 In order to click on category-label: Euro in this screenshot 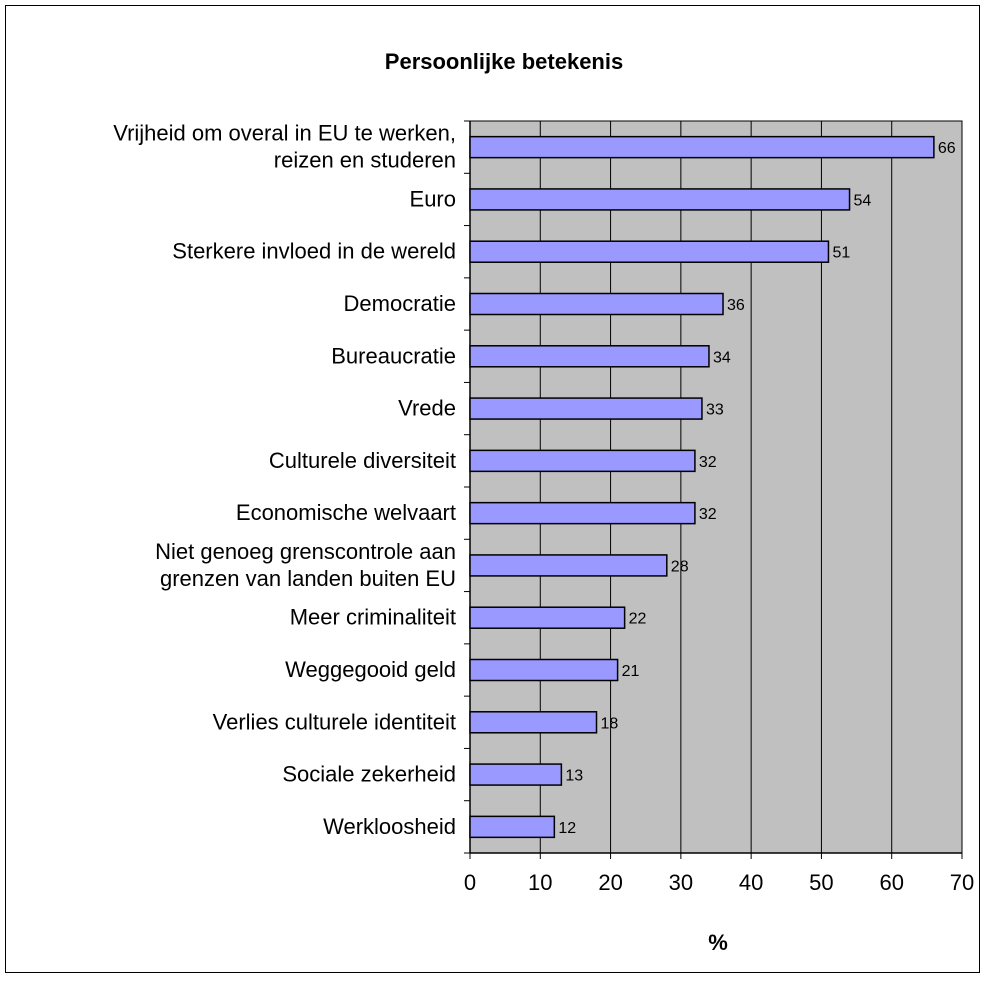, I will do `click(433, 198)`.